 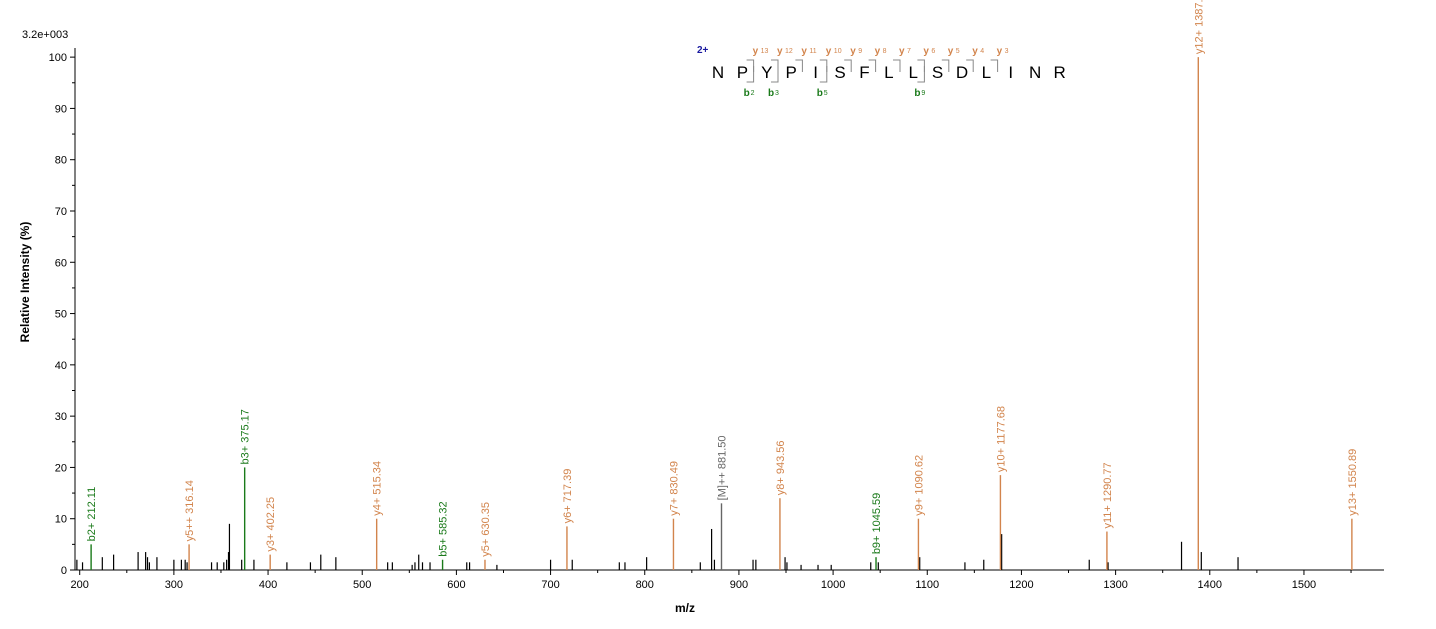 What do you see at coordinates (739, 585) in the screenshot?
I see `x-tick-label: 900` at bounding box center [739, 585].